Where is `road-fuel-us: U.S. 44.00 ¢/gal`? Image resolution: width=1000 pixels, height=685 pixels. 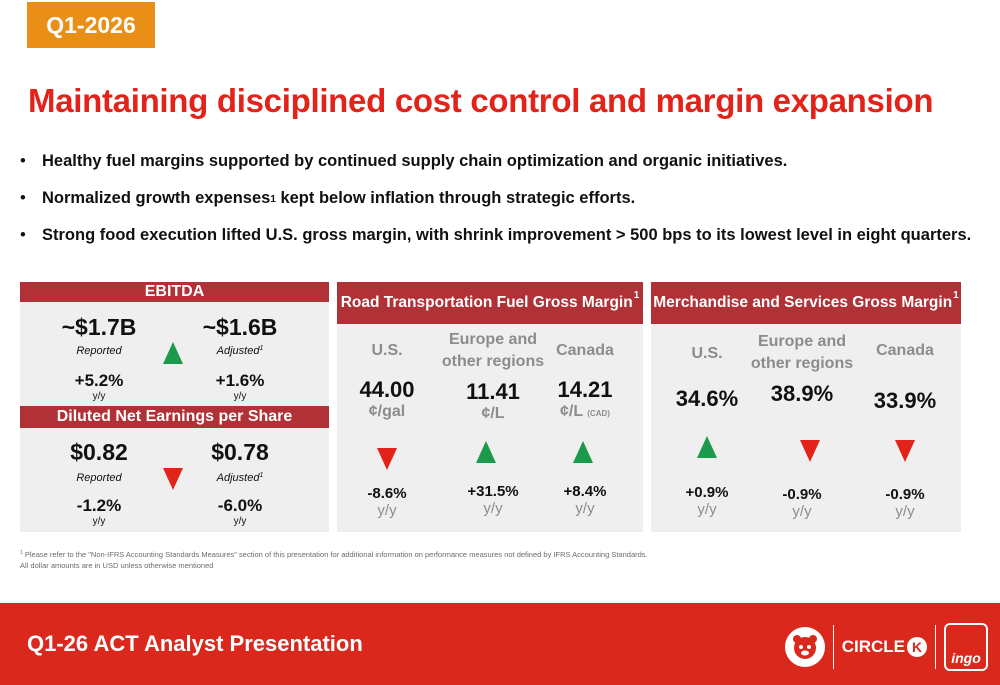
road-fuel-us: U.S. 44.00 ¢/gal is located at coordinates (387, 380).